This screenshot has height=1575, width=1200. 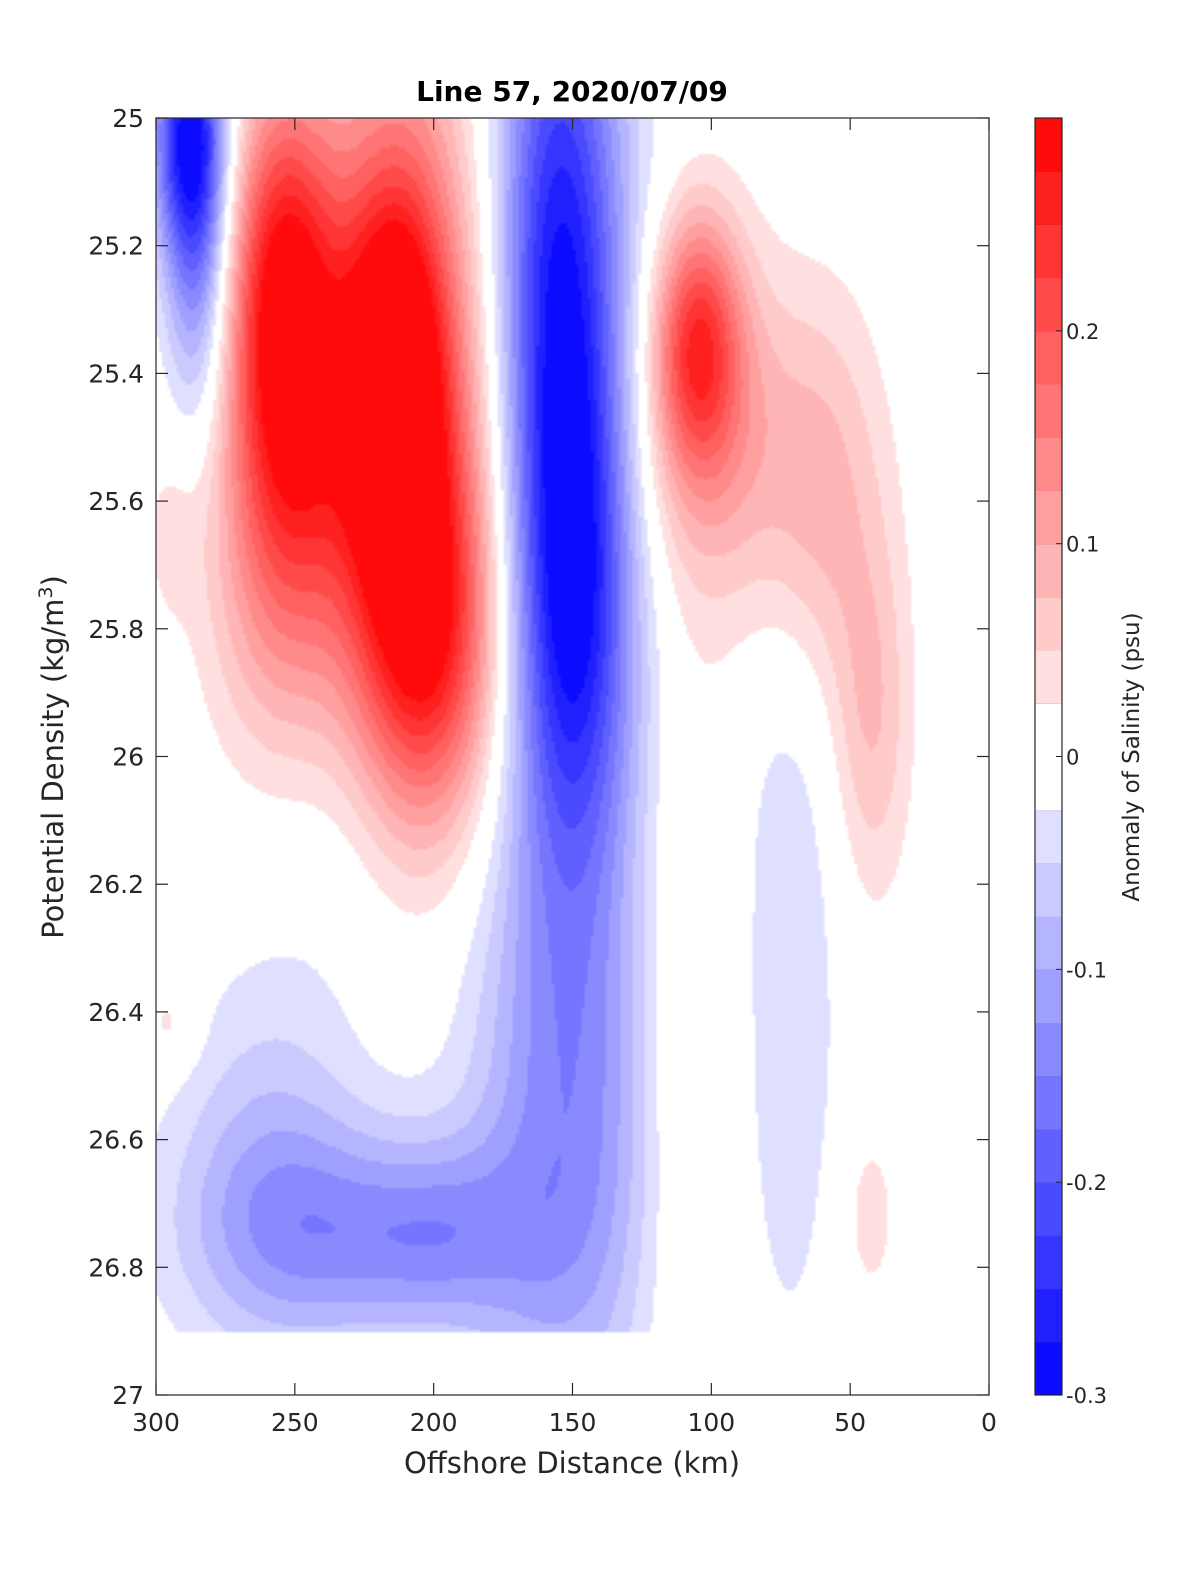 What do you see at coordinates (53, 769) in the screenshot?
I see `y-axis-label-main: Potential Density (kg/m` at bounding box center [53, 769].